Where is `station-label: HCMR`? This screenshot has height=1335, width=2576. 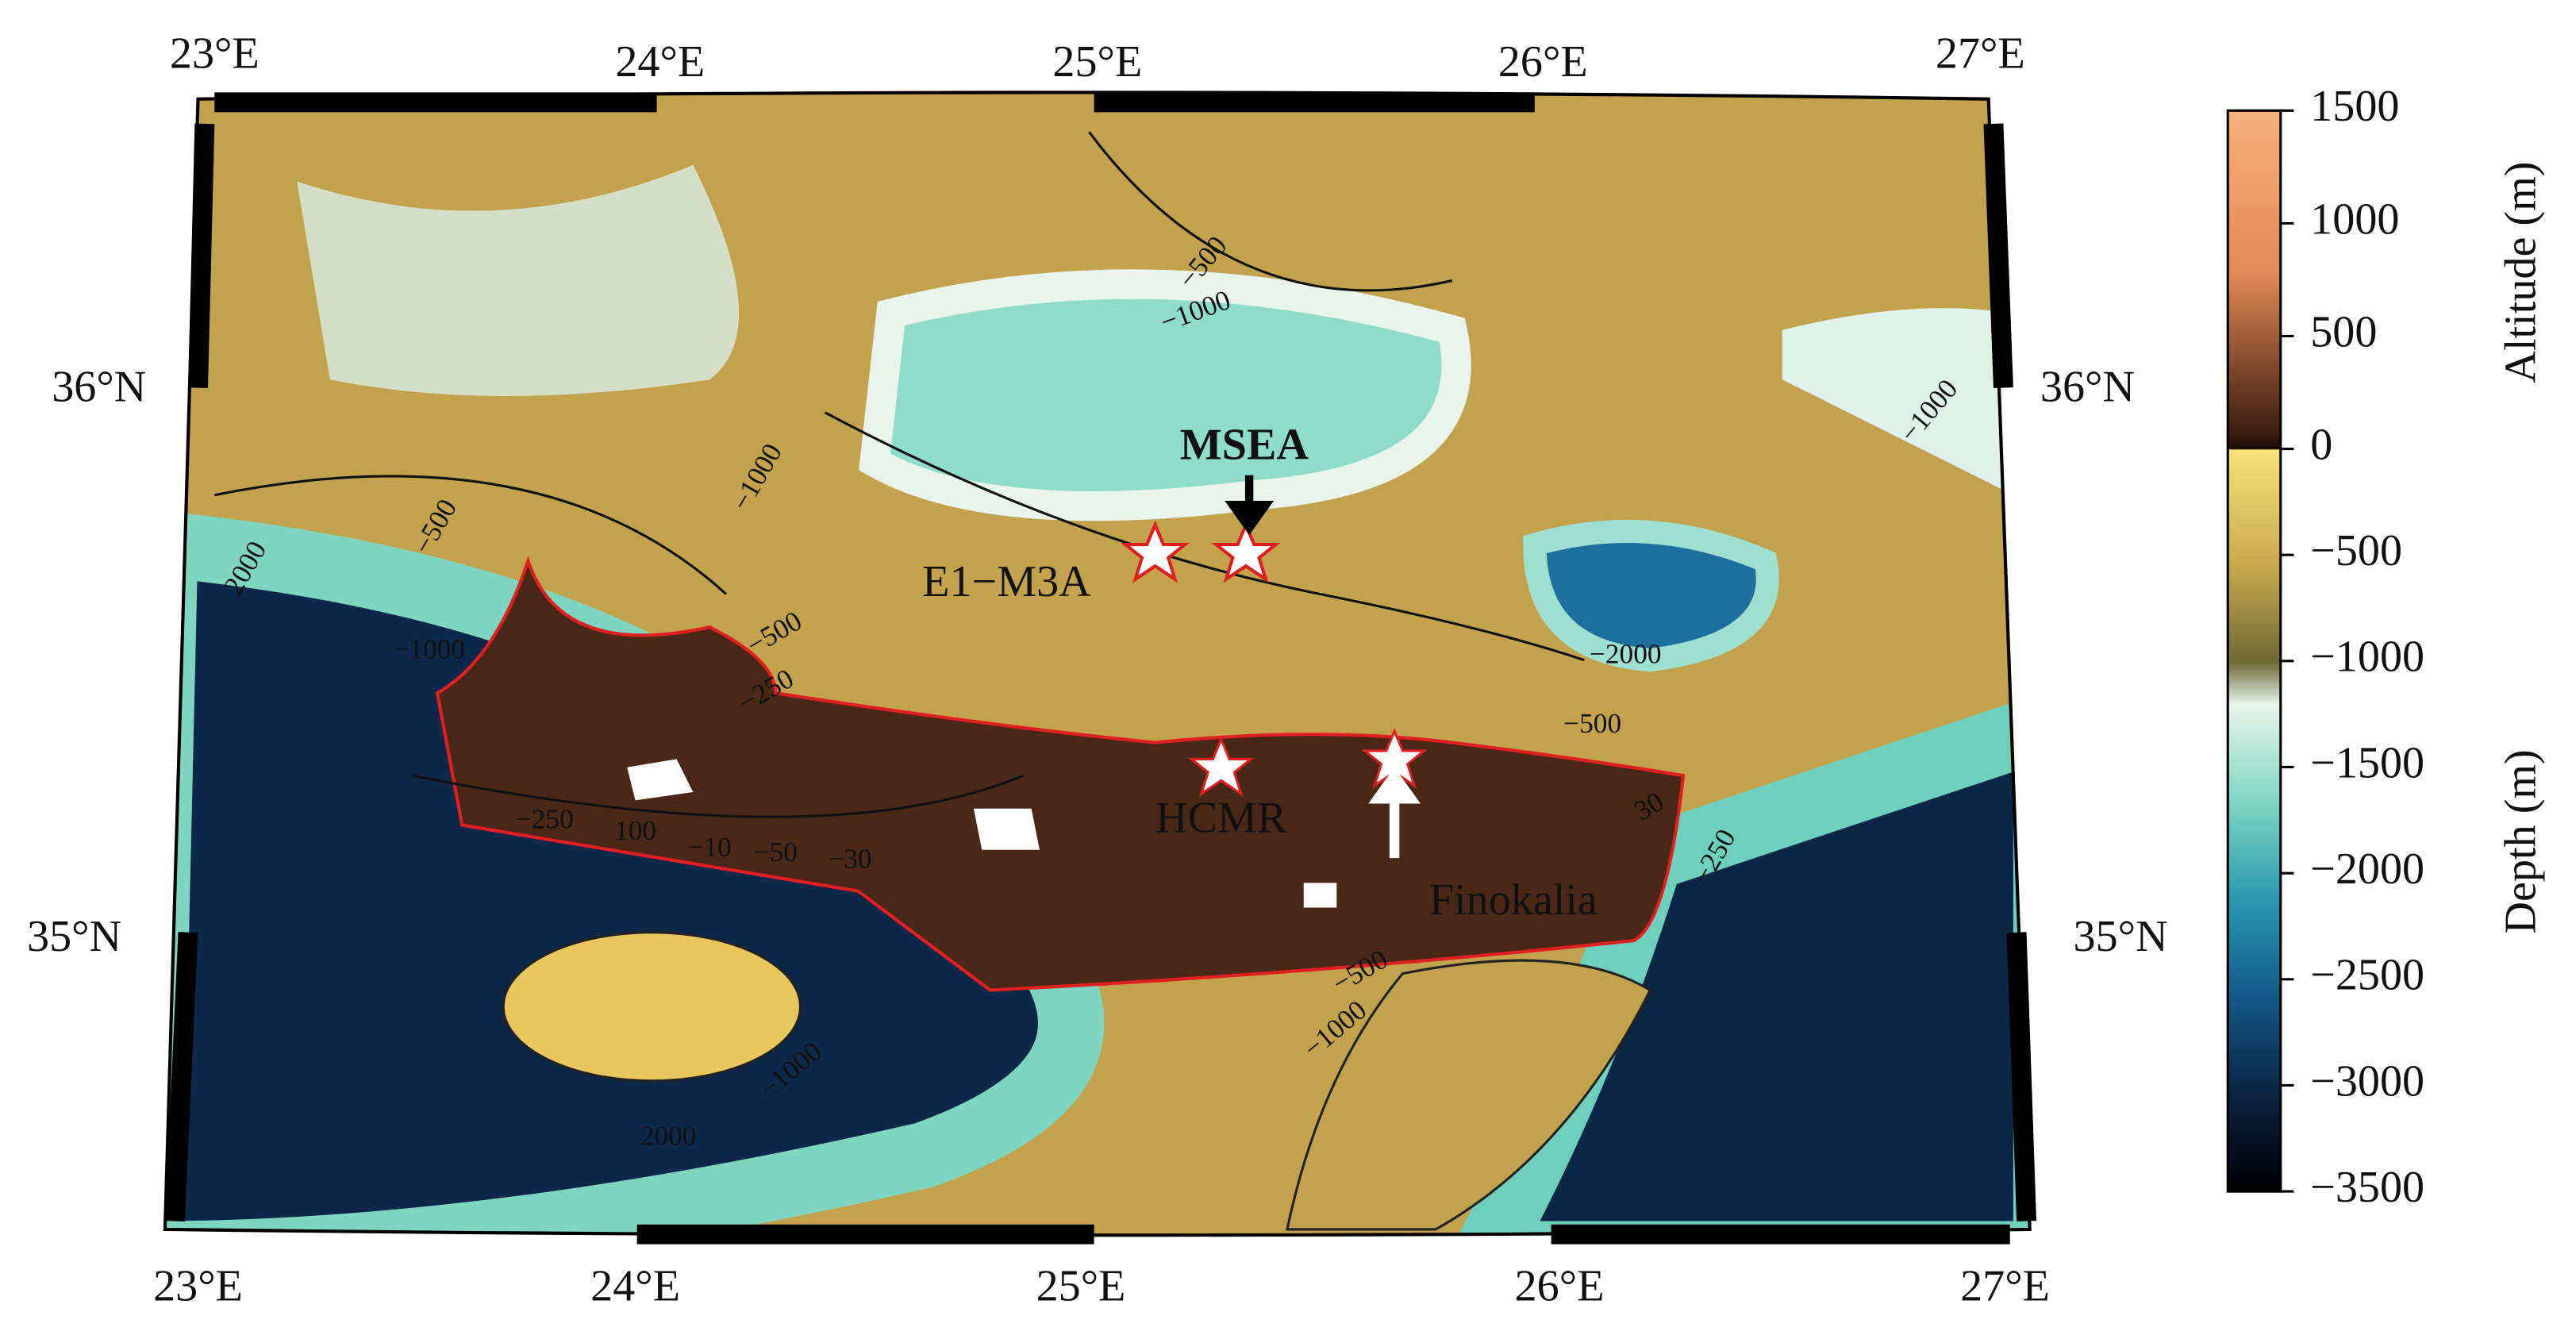 station-label: HCMR is located at coordinates (1221, 818).